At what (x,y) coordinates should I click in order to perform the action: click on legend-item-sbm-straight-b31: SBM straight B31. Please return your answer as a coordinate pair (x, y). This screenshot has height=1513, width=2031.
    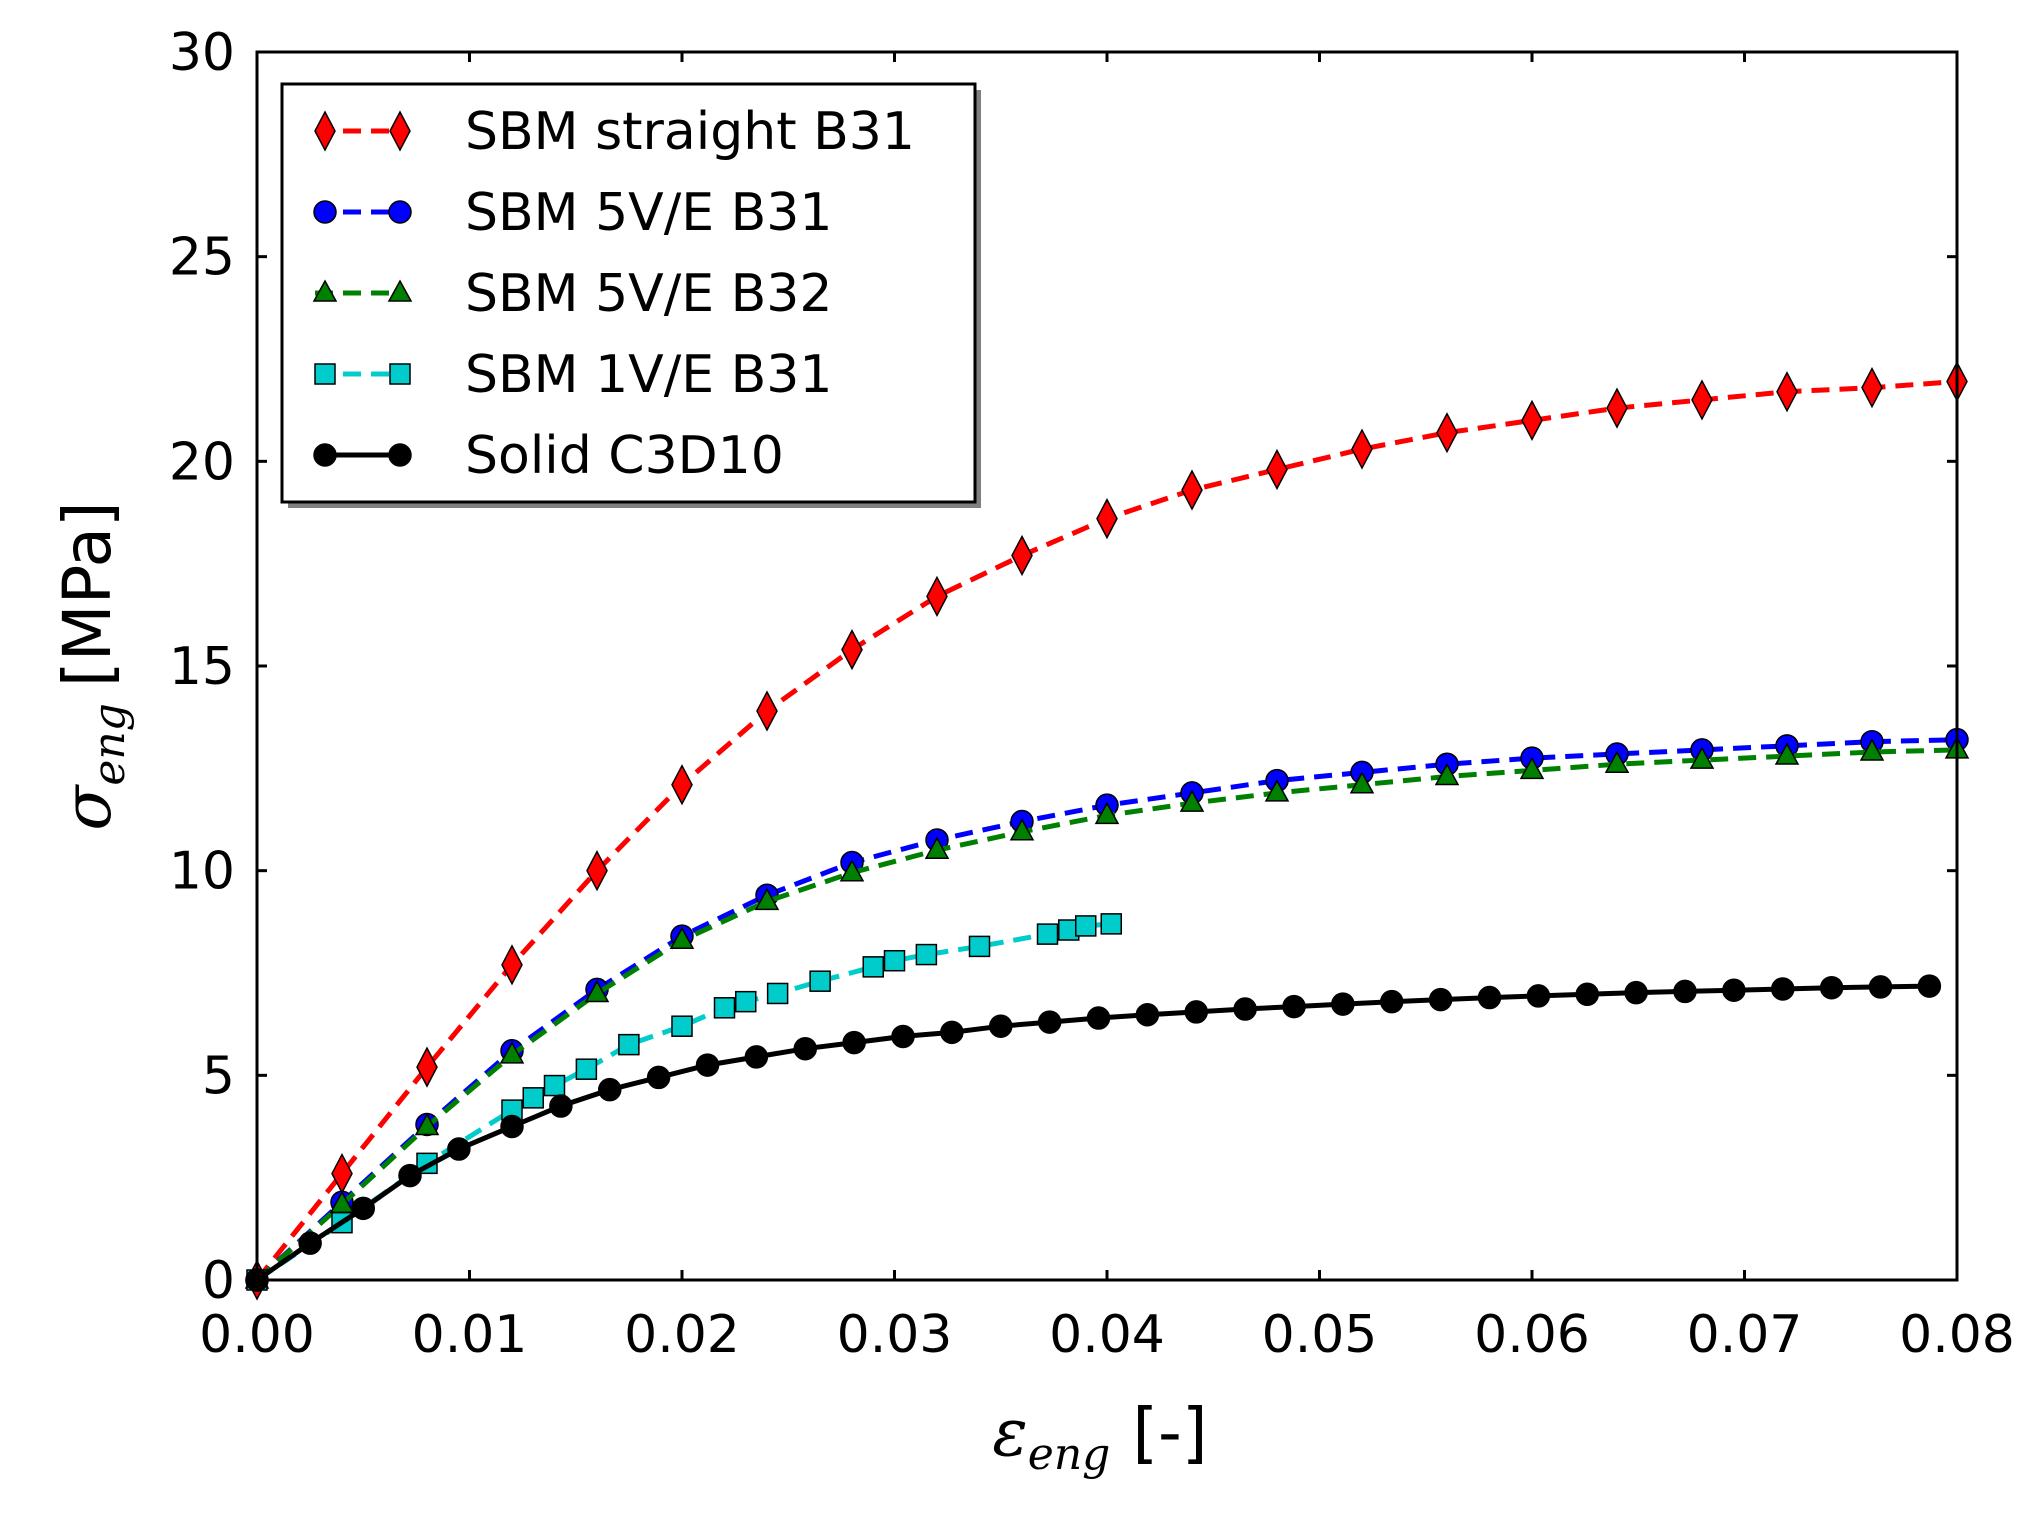
    Looking at the image, I should click on (614, 132).